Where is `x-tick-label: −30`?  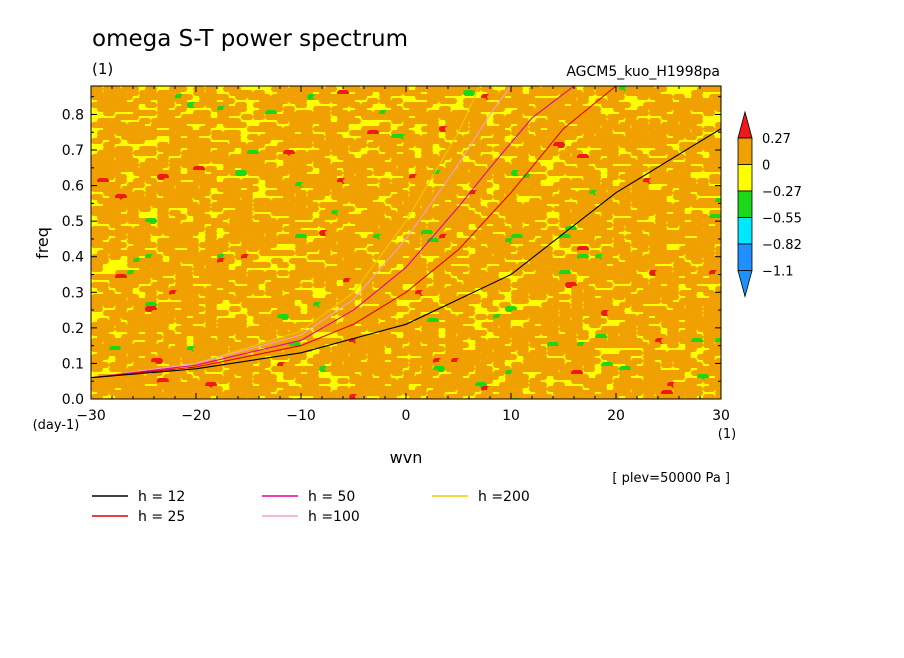
x-tick-label: −30 is located at coordinates (91, 416).